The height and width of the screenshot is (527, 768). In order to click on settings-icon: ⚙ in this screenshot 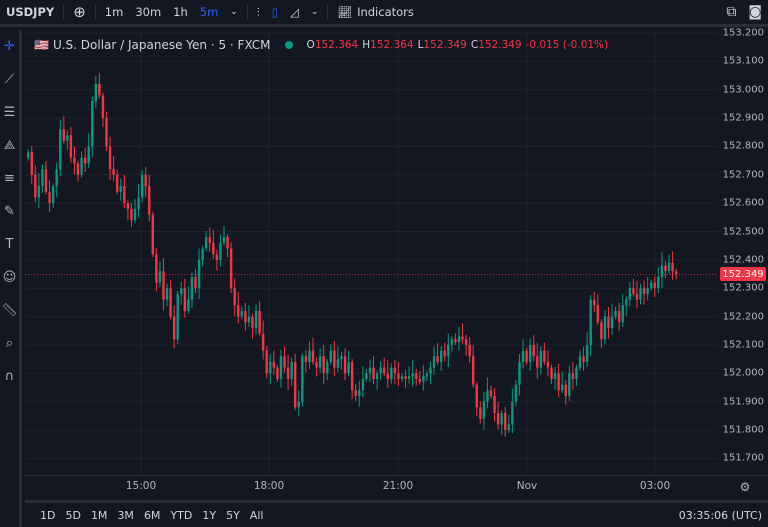, I will do `click(745, 487)`.